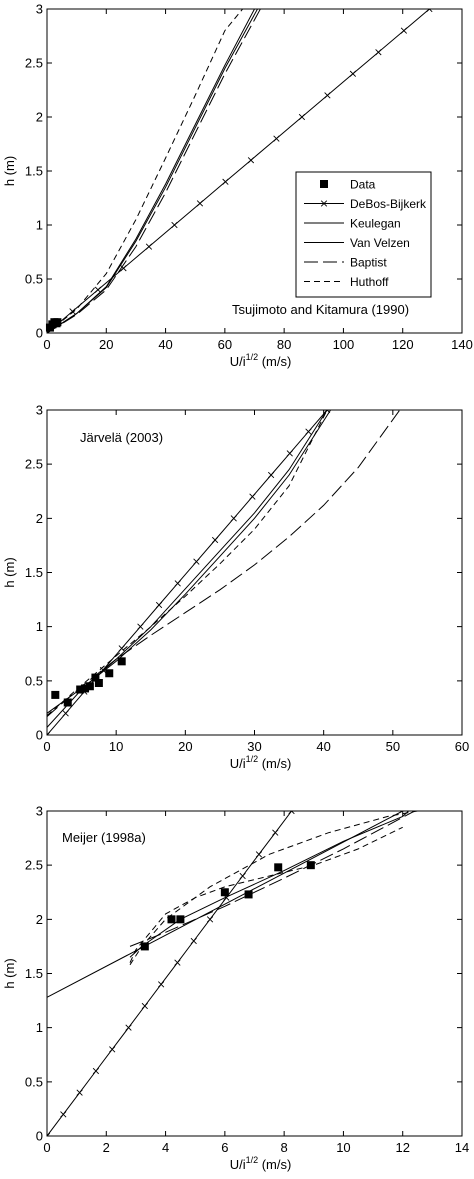  What do you see at coordinates (284, 344) in the screenshot?
I see `x-tick-label: 80` at bounding box center [284, 344].